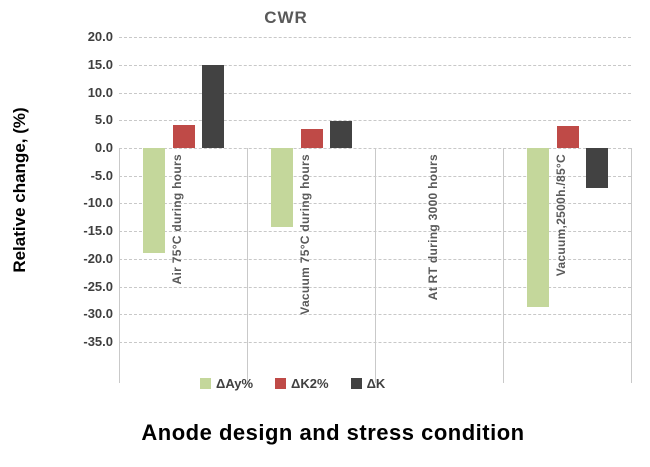 This screenshot has width=650, height=467. Describe the element at coordinates (154, 201) in the screenshot. I see `bar-ΔAy%-cat1` at that location.